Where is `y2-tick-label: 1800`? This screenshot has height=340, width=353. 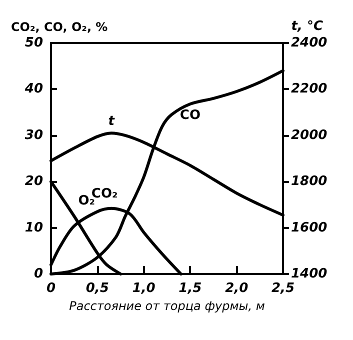
y2-tick-label: 1800 is located at coordinates (309, 182).